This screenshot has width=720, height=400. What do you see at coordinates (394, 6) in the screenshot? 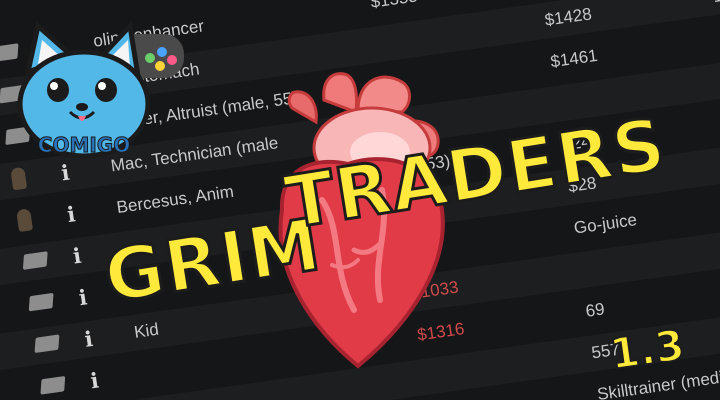
I see `item-price: $1355` at bounding box center [394, 6].